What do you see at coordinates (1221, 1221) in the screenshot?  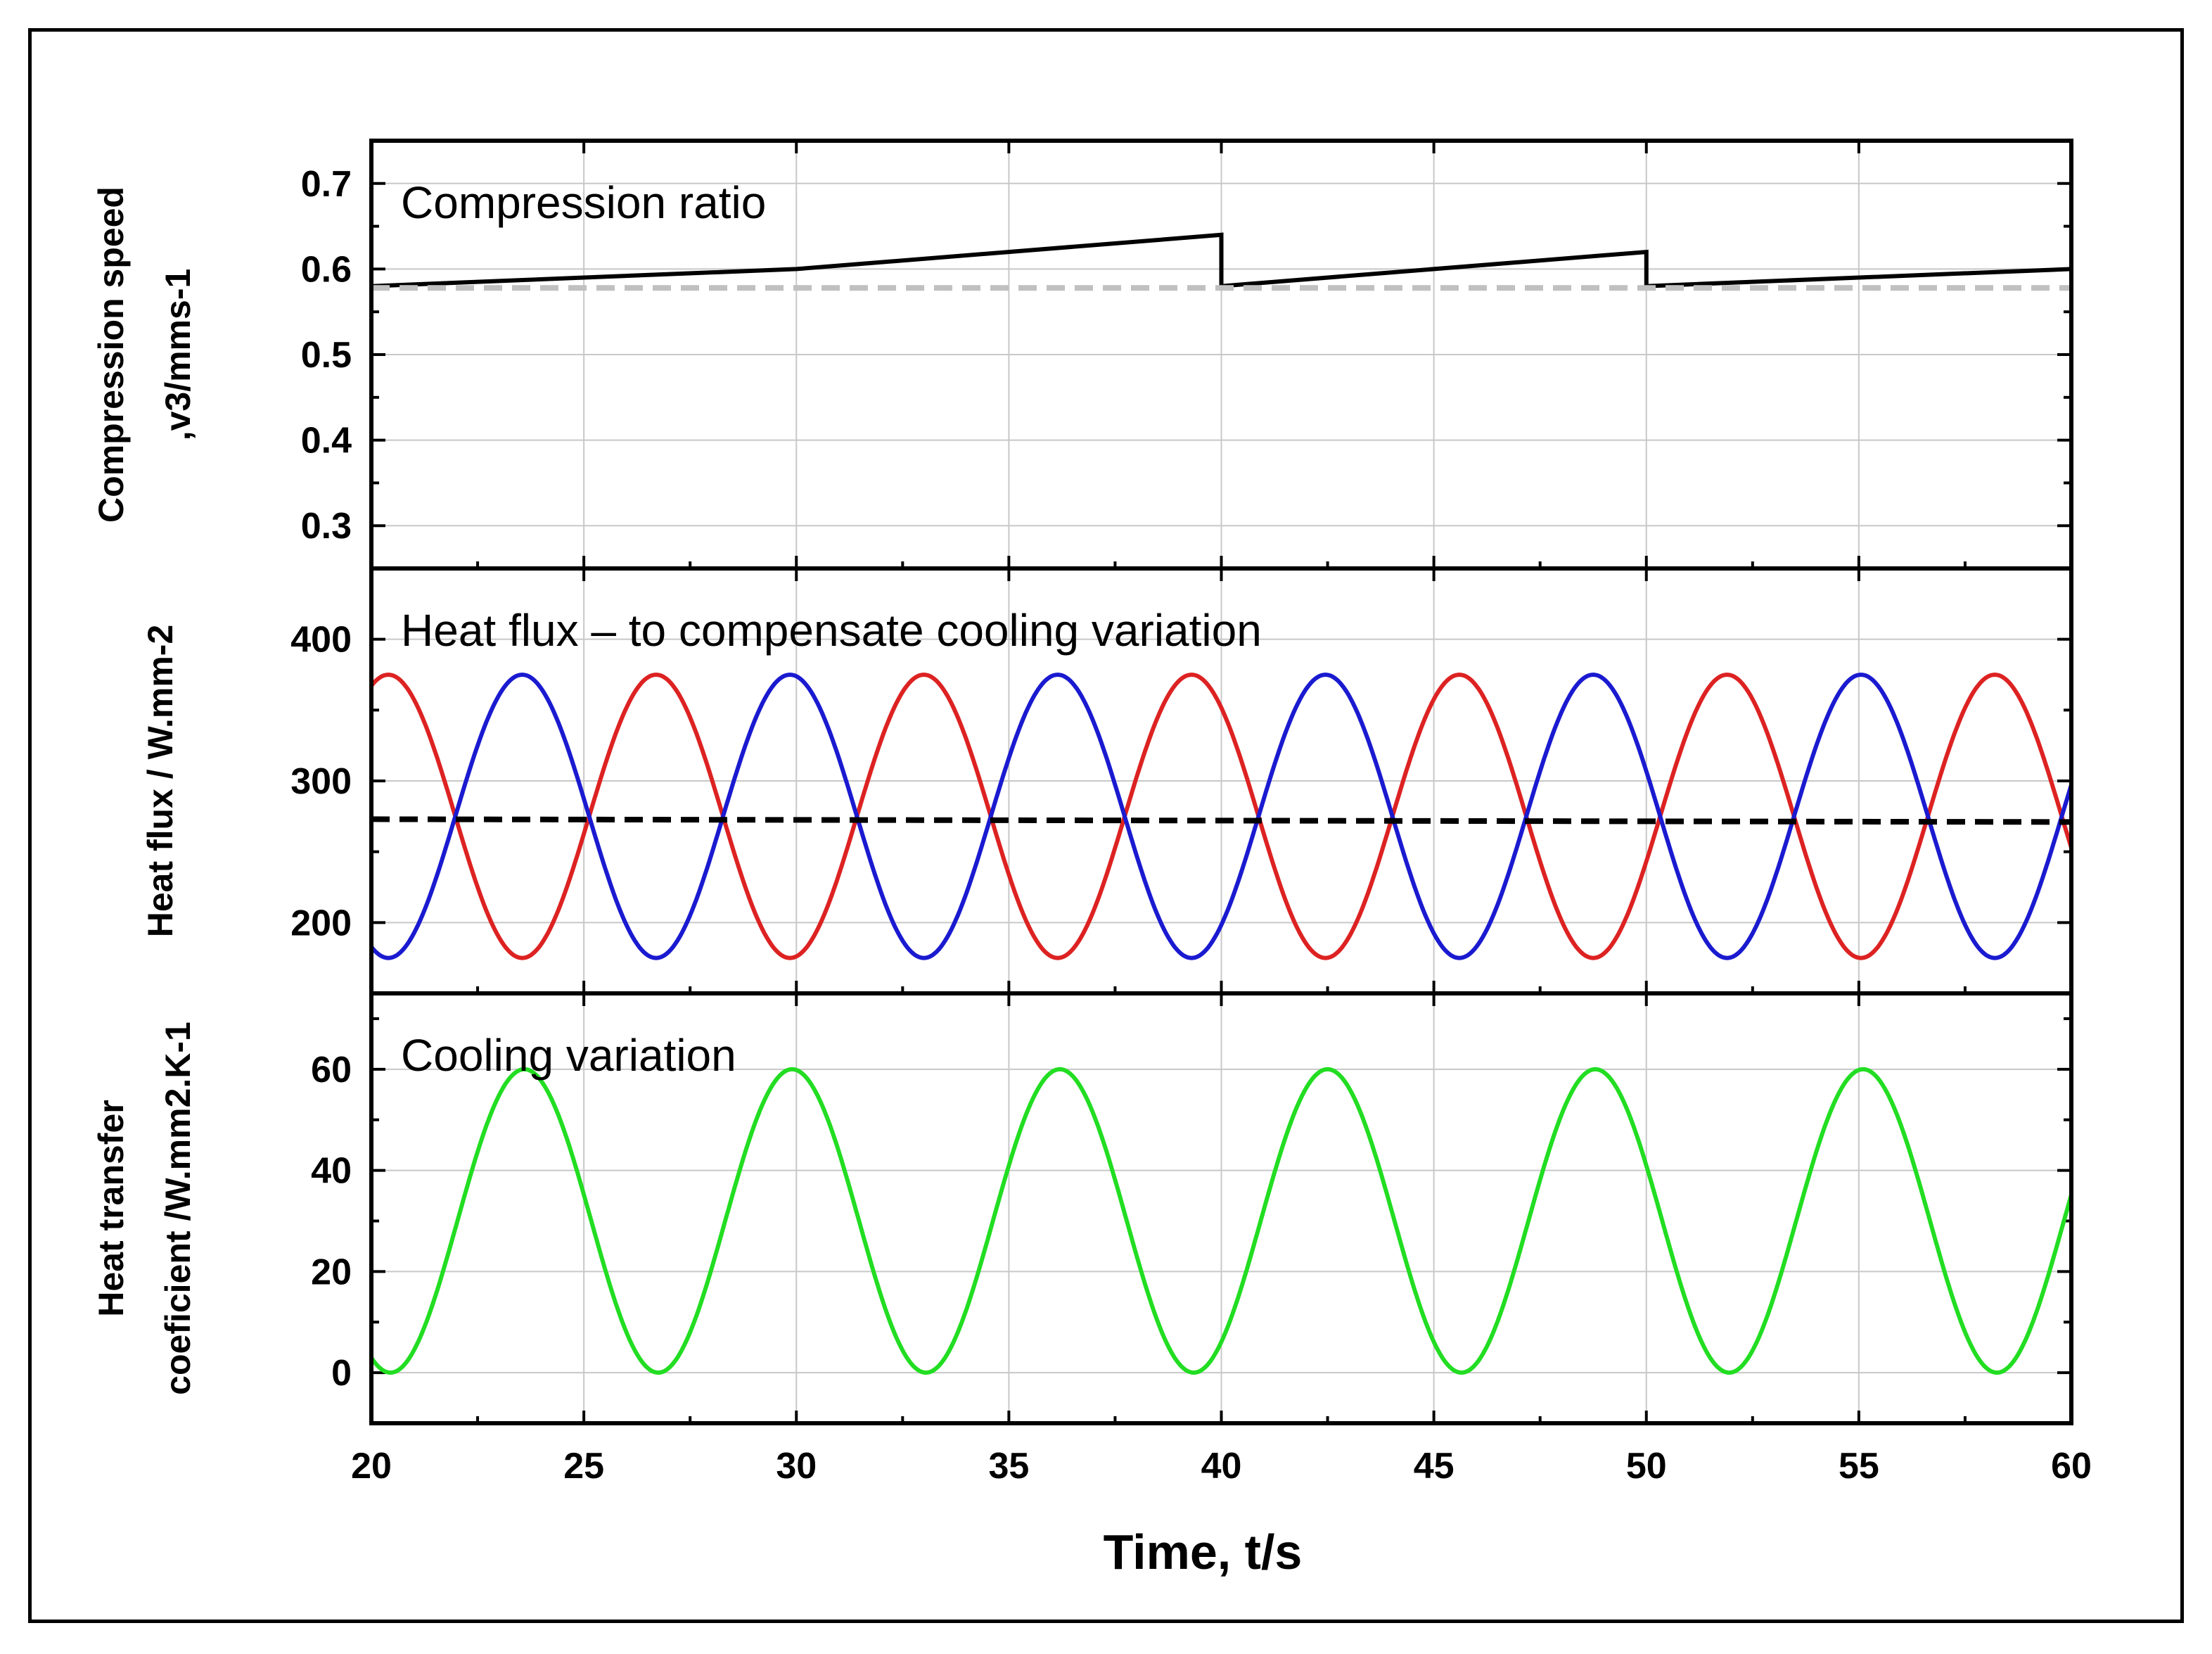 I see `series-line-heat-transfer-coefficient` at bounding box center [1221, 1221].